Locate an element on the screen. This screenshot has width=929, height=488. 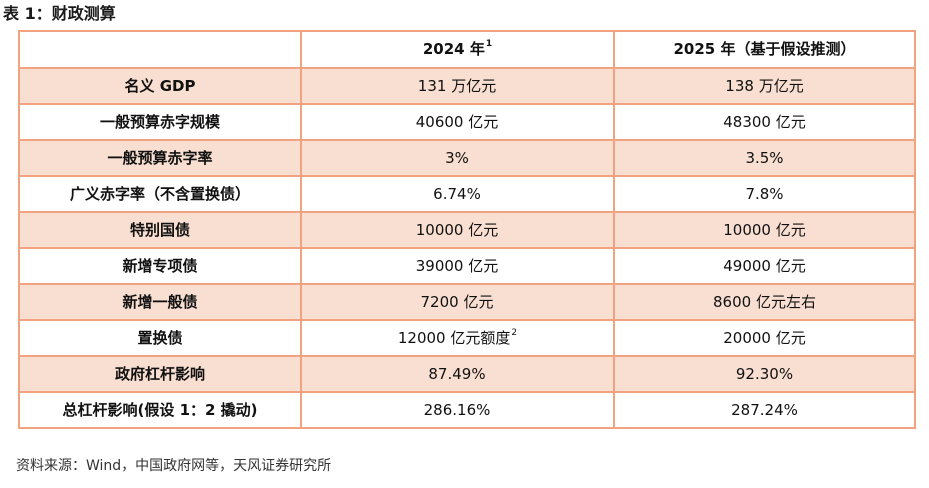
cell-2024: 12000 亿元额度2 is located at coordinates (457, 338).